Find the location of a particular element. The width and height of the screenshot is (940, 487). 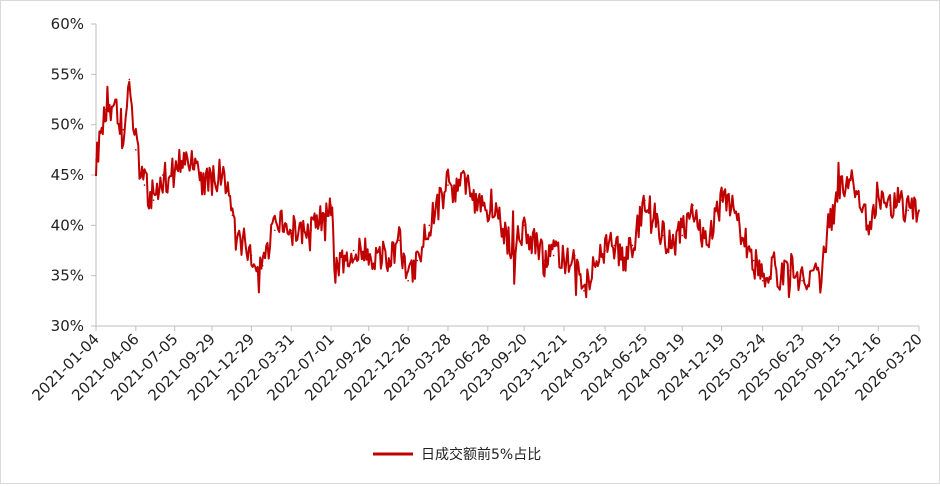

y-tick-label: 55% is located at coordinates (67, 74).